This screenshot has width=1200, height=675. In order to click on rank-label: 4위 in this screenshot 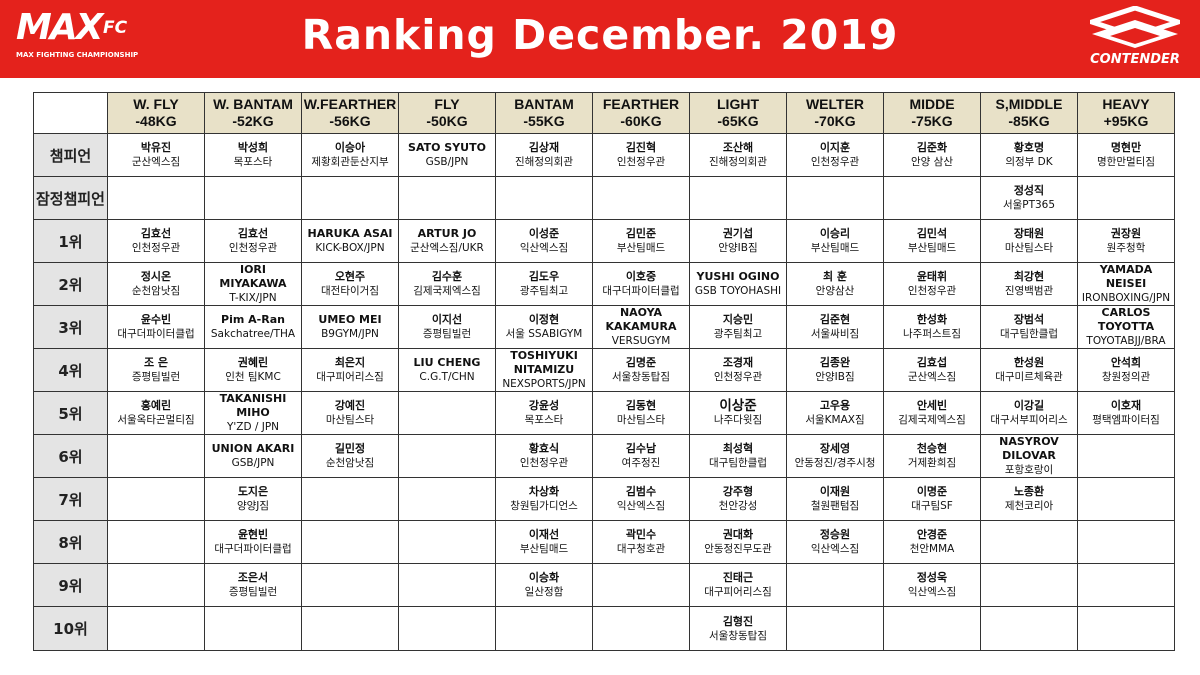, I will do `click(70, 370)`.